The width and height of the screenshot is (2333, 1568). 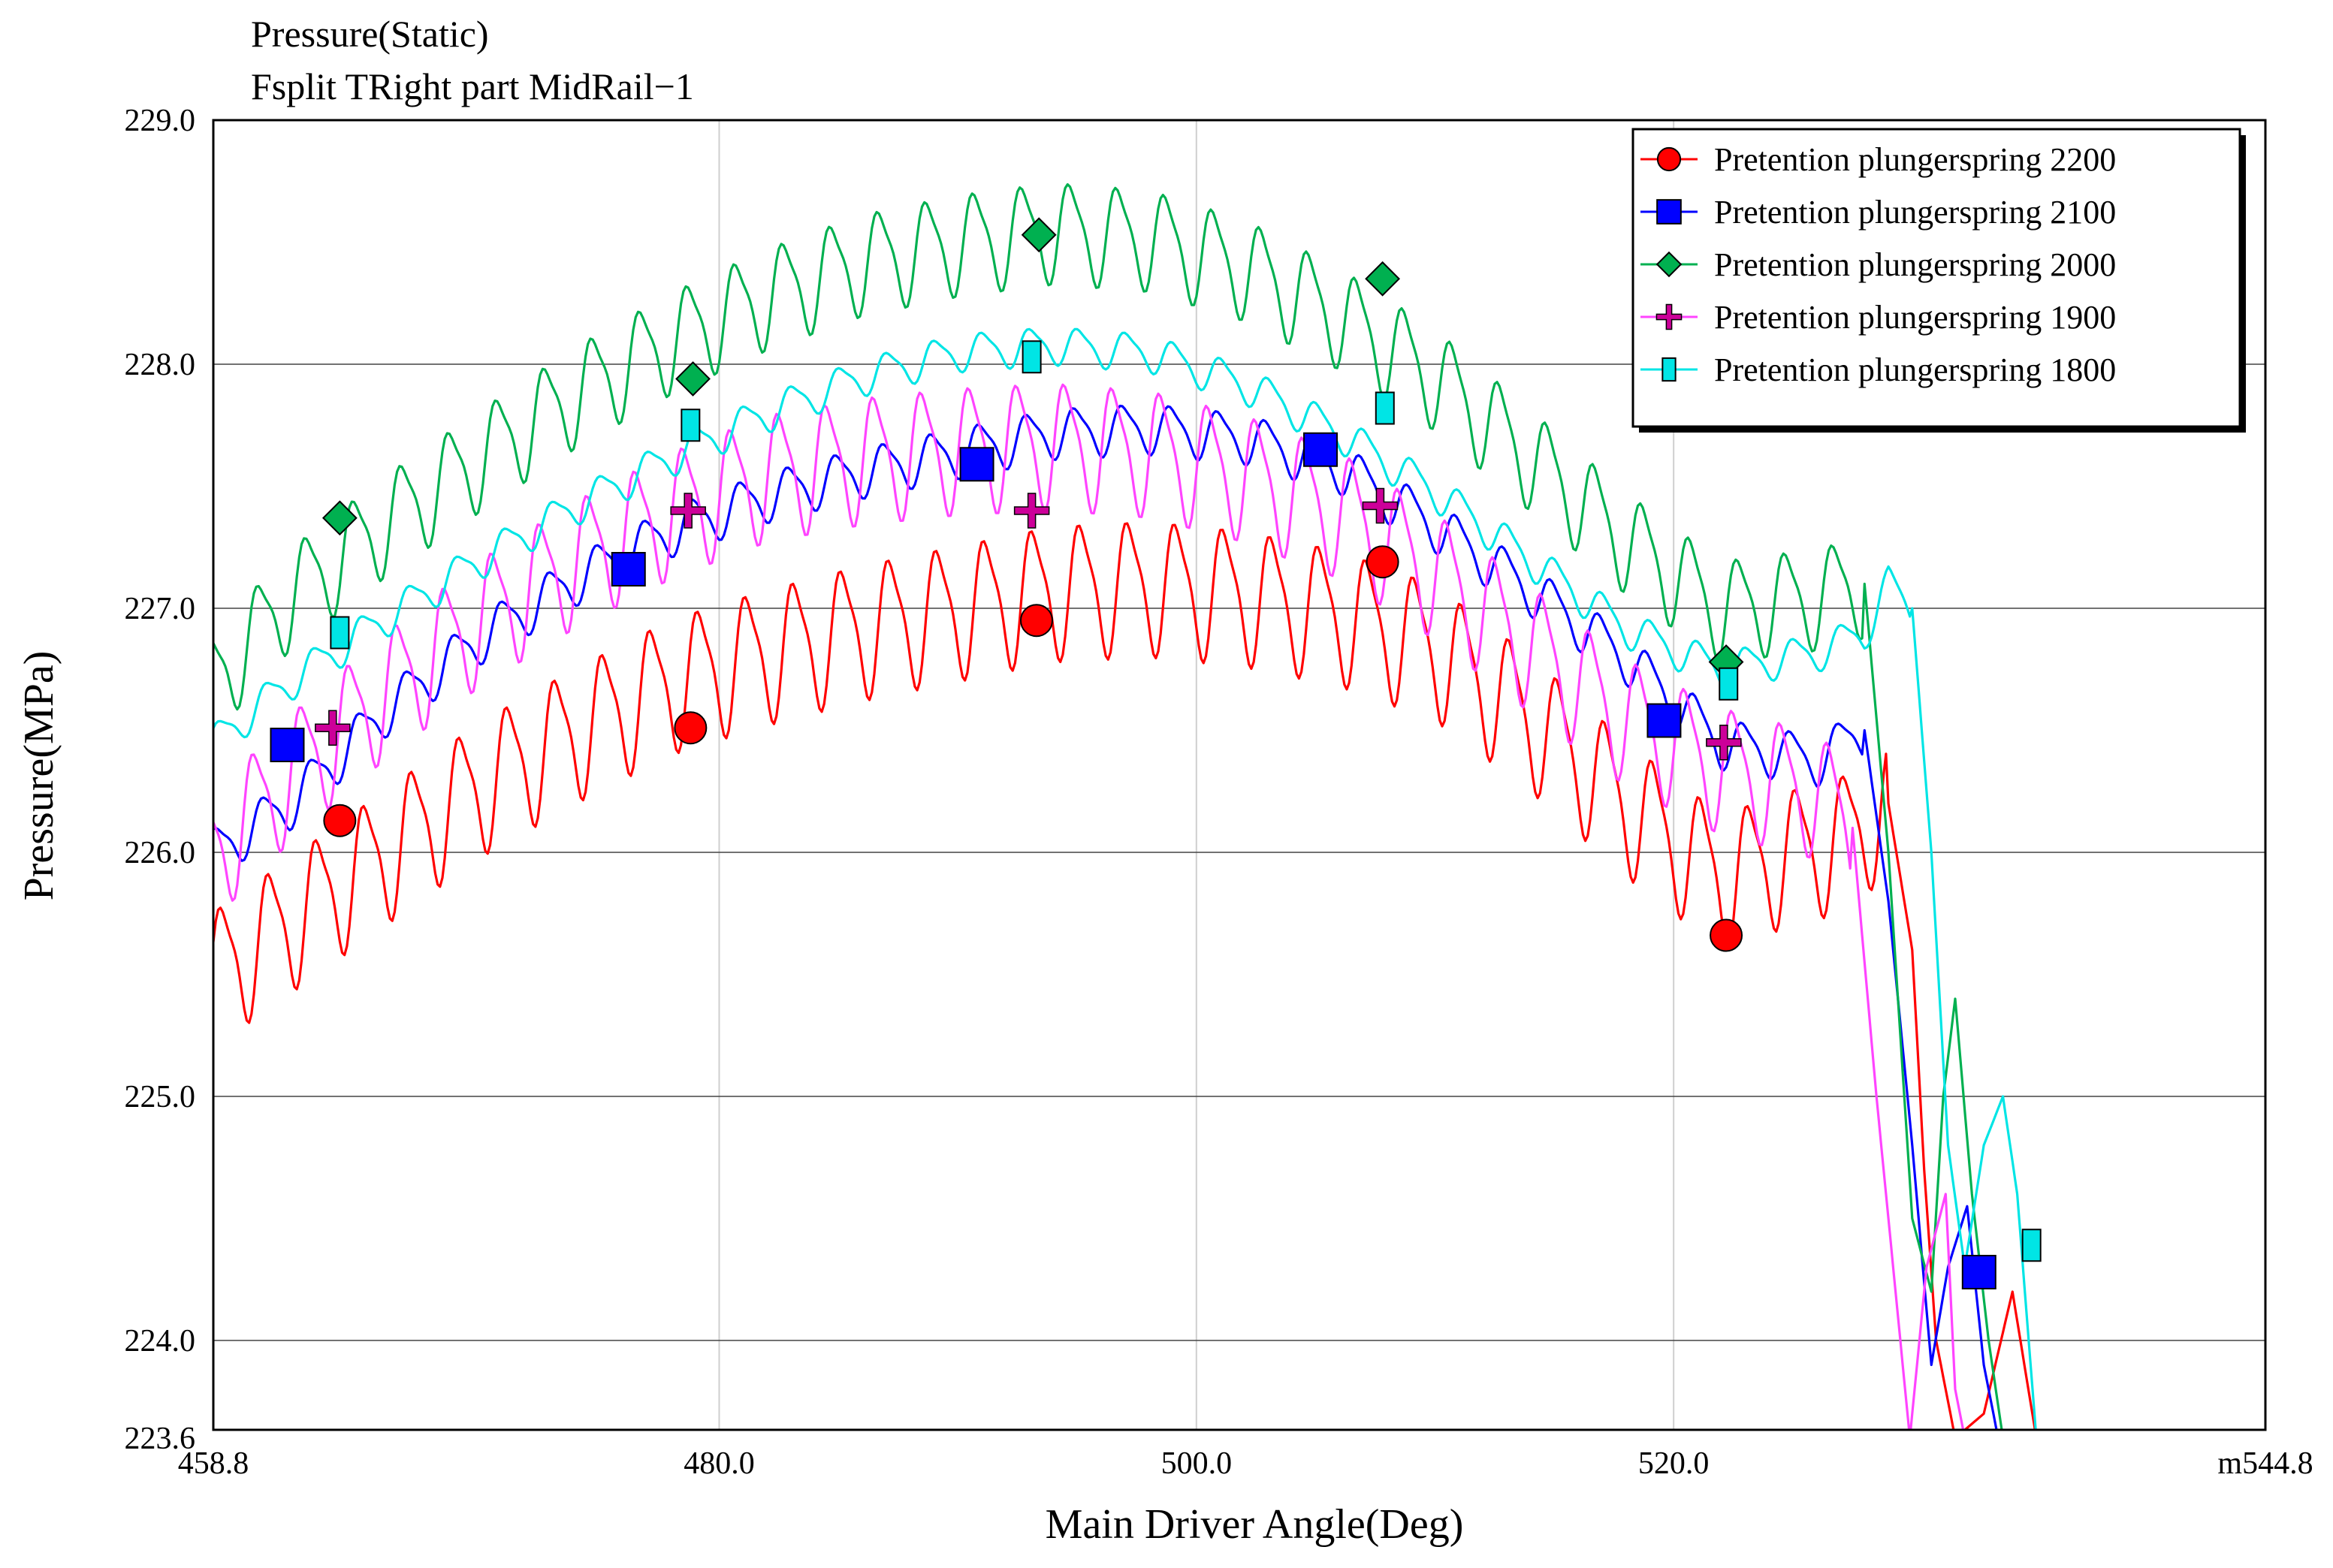 What do you see at coordinates (160, 853) in the screenshot?
I see `y-tick-label: 226.0` at bounding box center [160, 853].